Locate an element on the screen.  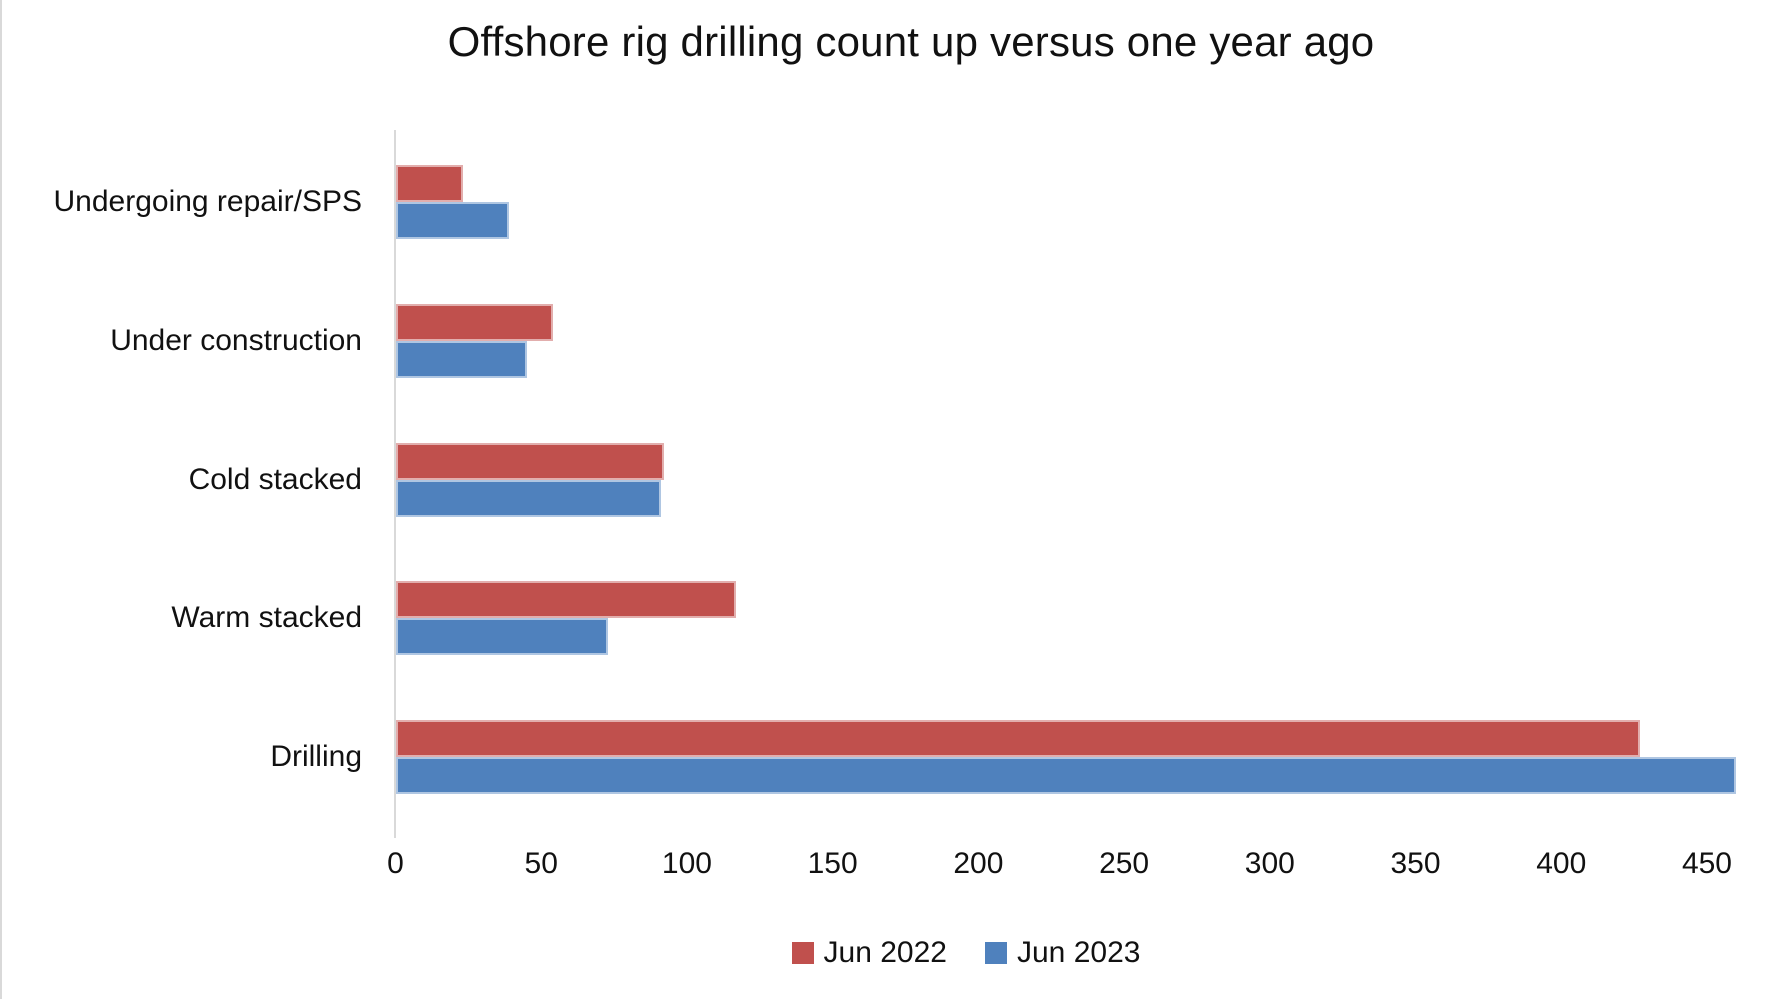
bar-jun-2023-drilling is located at coordinates (1066, 776).